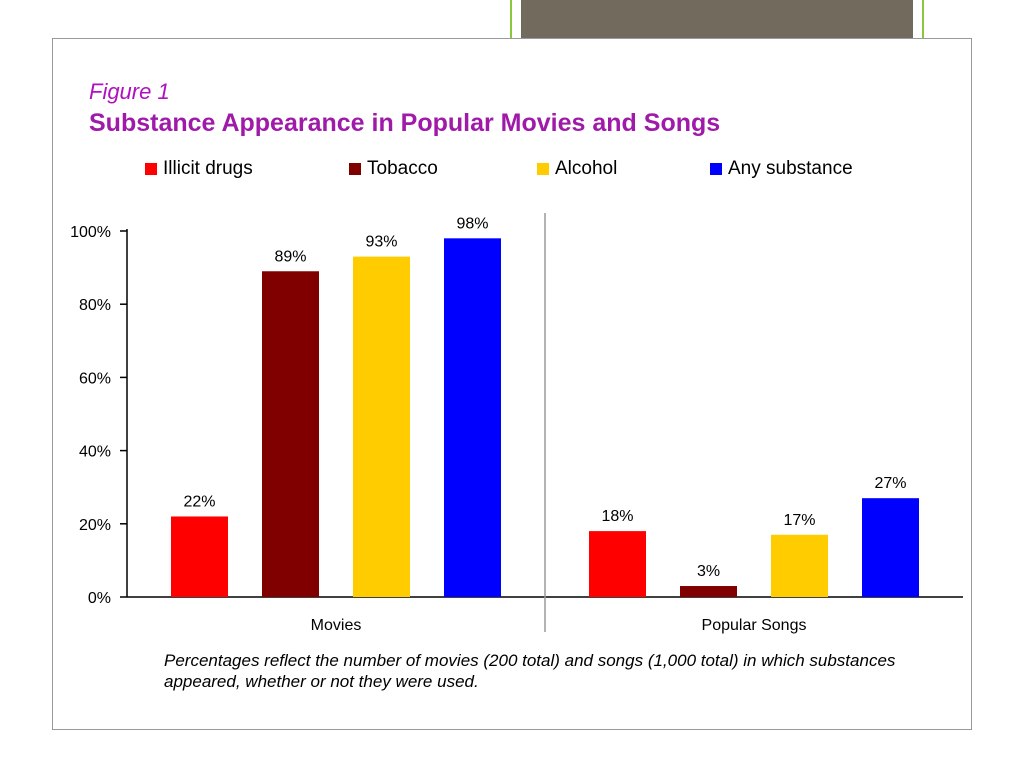  Describe the element at coordinates (790, 168) in the screenshot. I see `legend-label-any-substance: Any substance` at that location.